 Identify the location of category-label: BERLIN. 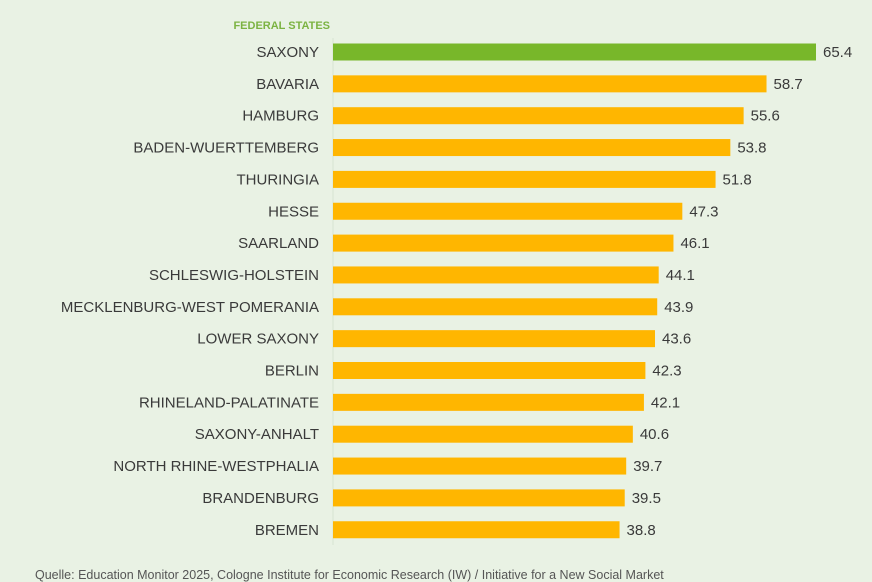
(292, 371).